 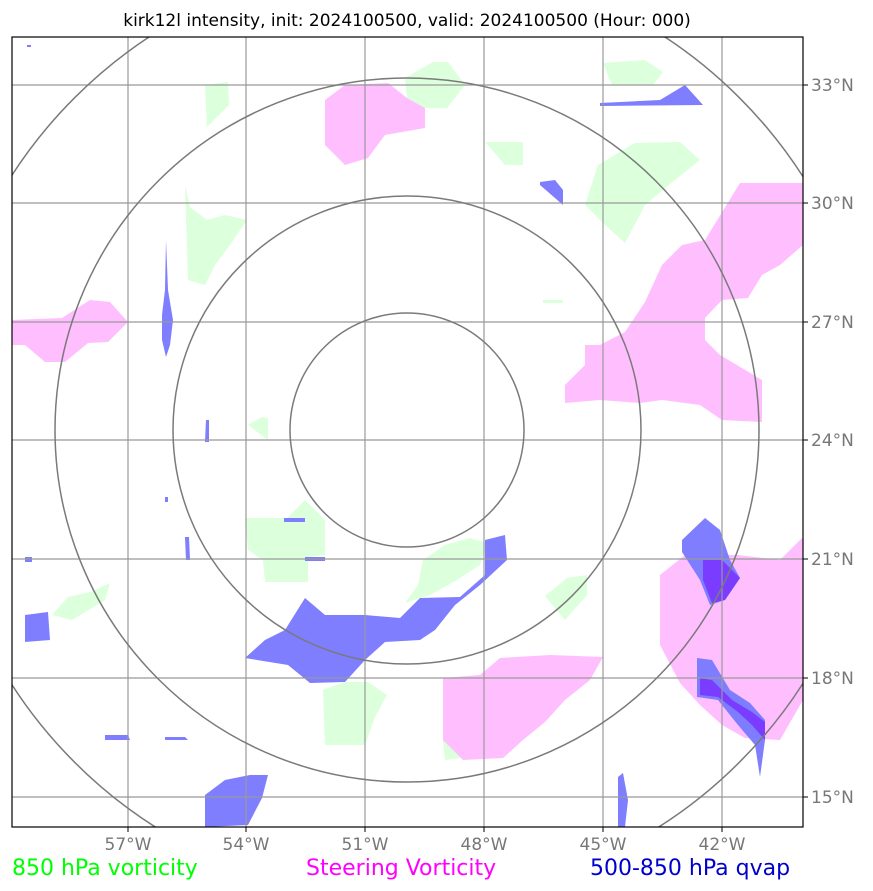 I want to click on lat-tick-label: 18°N, so click(x=832, y=679).